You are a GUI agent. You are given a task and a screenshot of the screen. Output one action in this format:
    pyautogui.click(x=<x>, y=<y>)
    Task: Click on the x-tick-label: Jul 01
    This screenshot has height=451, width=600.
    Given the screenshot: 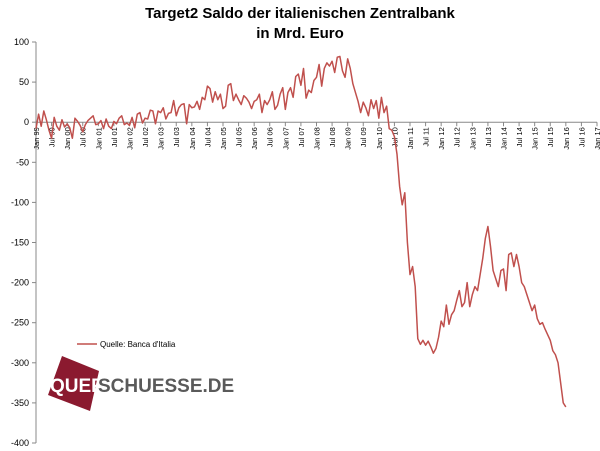 What is the action you would take?
    pyautogui.click(x=114, y=137)
    